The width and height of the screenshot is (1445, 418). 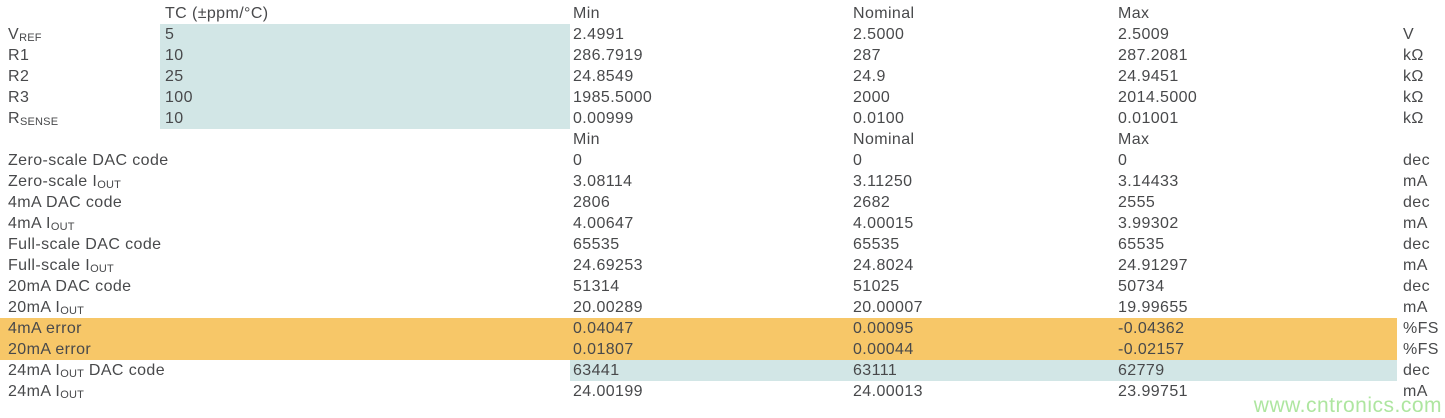 What do you see at coordinates (578, 160) in the screenshot?
I see `cell-min: 0` at bounding box center [578, 160].